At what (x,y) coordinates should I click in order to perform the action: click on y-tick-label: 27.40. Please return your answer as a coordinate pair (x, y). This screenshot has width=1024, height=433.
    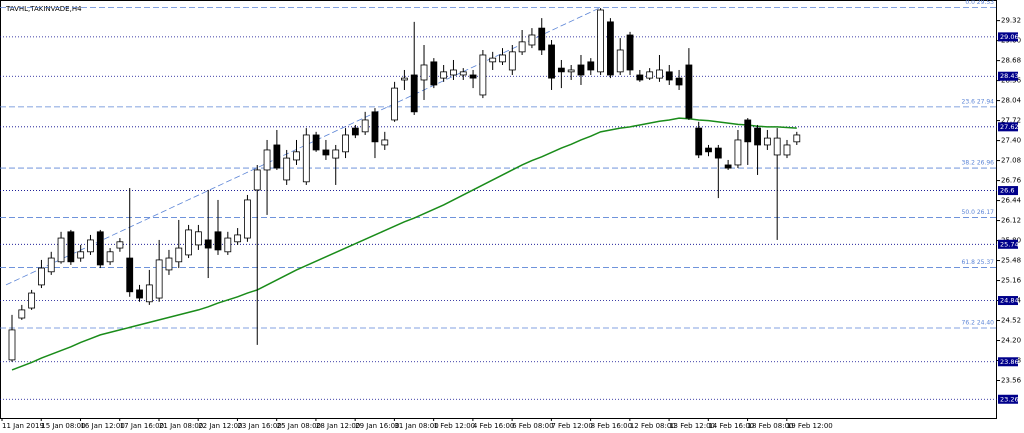
    Looking at the image, I should click on (1011, 141).